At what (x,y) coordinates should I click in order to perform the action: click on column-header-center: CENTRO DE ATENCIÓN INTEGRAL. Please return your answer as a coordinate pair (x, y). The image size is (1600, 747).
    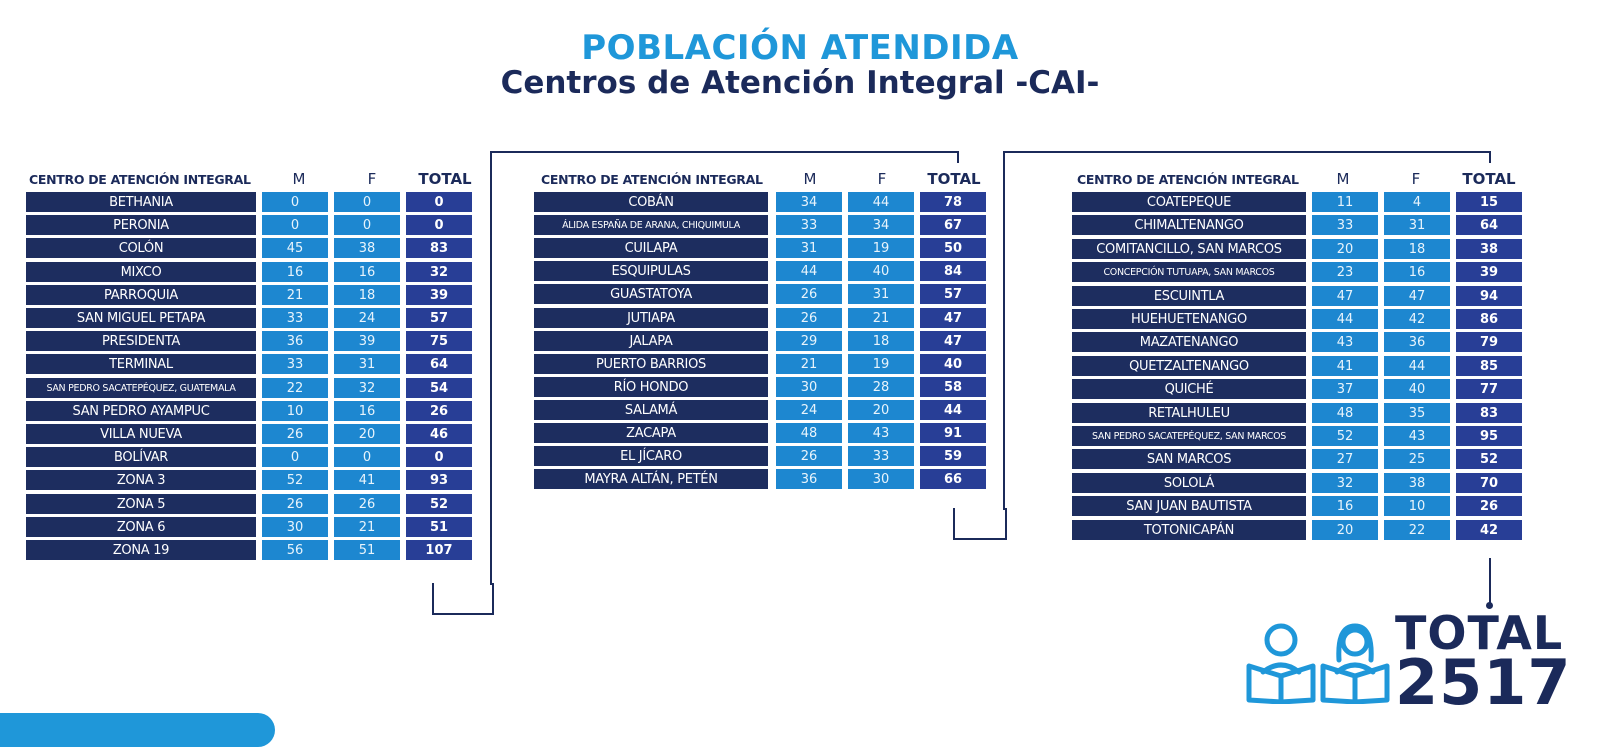
    Looking at the image, I should click on (652, 179).